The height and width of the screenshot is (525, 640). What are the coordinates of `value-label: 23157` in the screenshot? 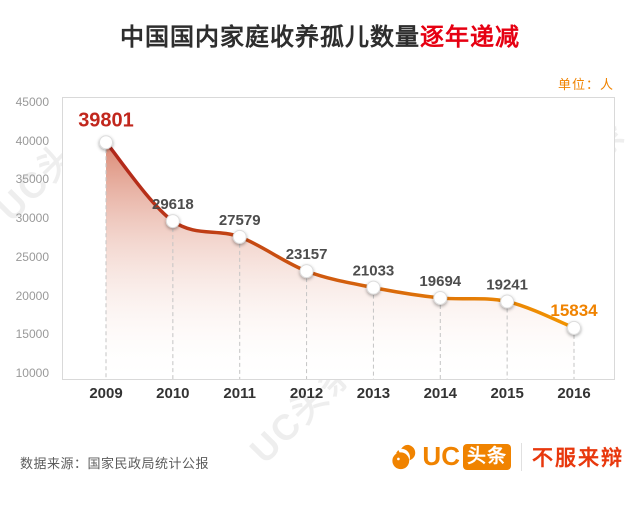 It's located at (307, 254).